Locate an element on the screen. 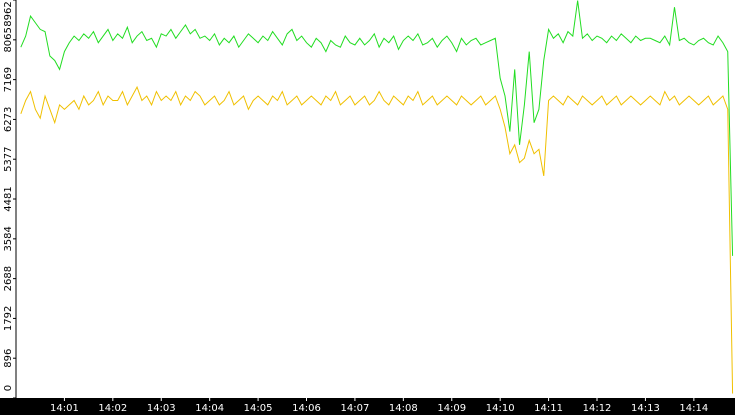 This screenshot has width=735, height=415. y-tick-label: 3584 is located at coordinates (8, 238).